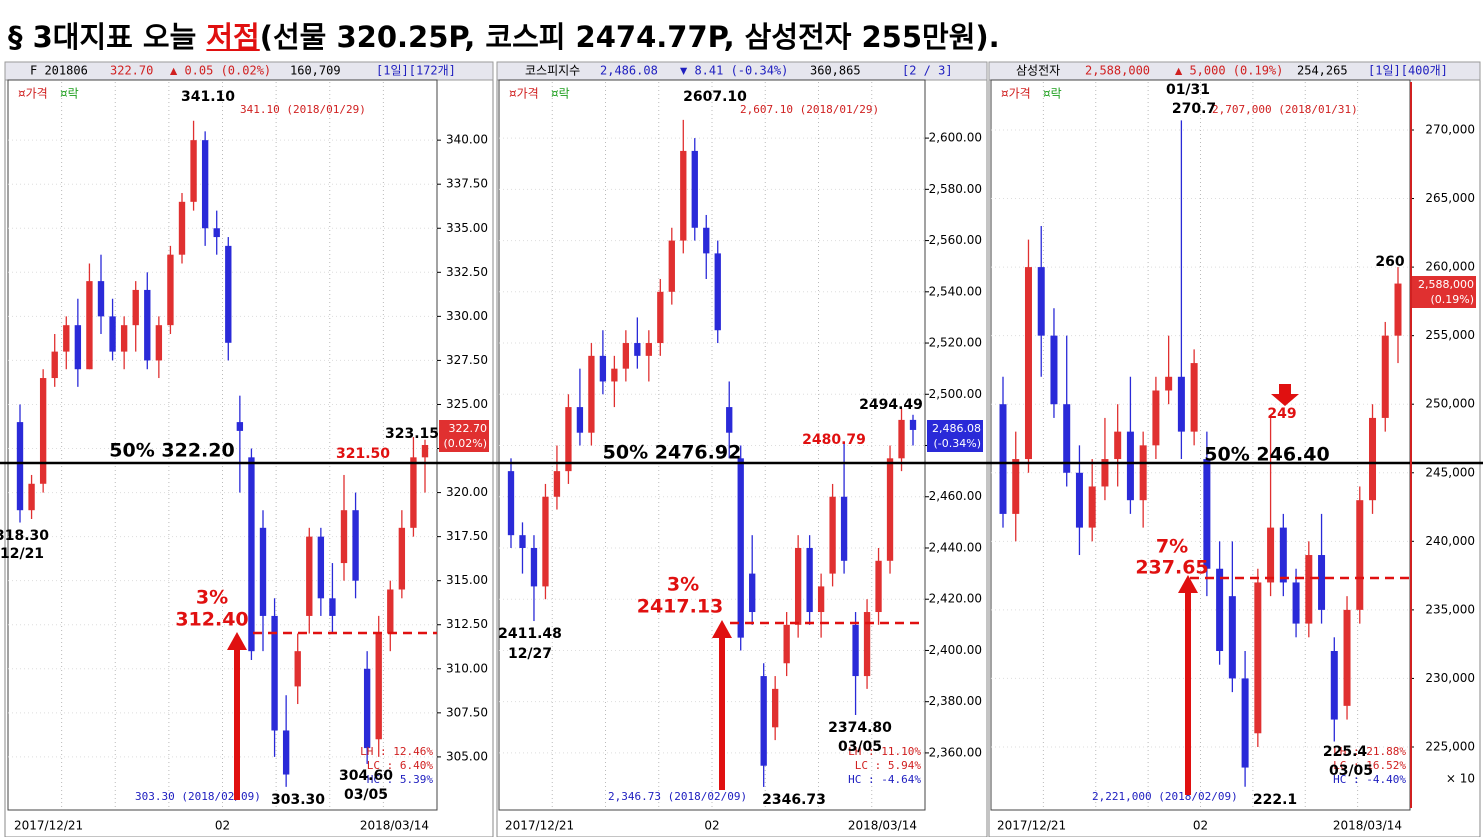 The width and height of the screenshot is (1483, 837). Describe the element at coordinates (467, 668) in the screenshot. I see `y-tick-label: 310.00` at that location.